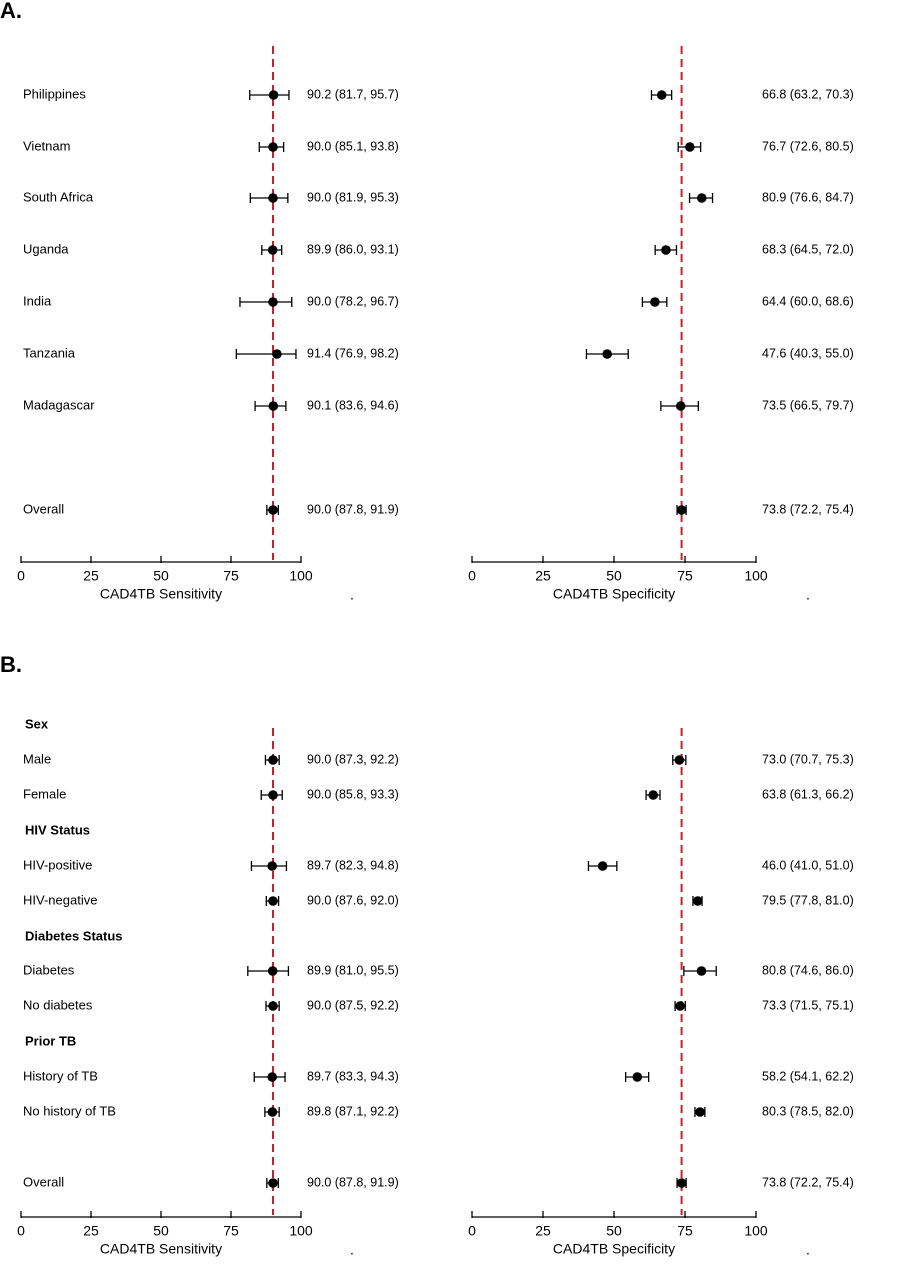  Describe the element at coordinates (808, 249) in the screenshot. I see `ci-text: 68.3 (64.5, 72.0)` at that location.